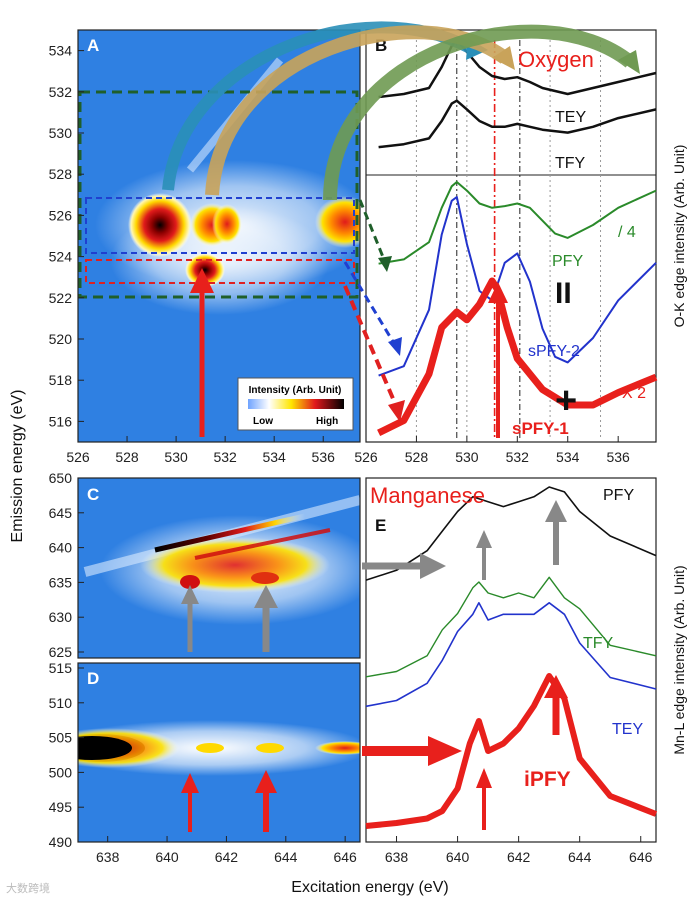  What do you see at coordinates (547, 779) in the screenshot?
I see `ipfy-label: iPFY` at bounding box center [547, 779].